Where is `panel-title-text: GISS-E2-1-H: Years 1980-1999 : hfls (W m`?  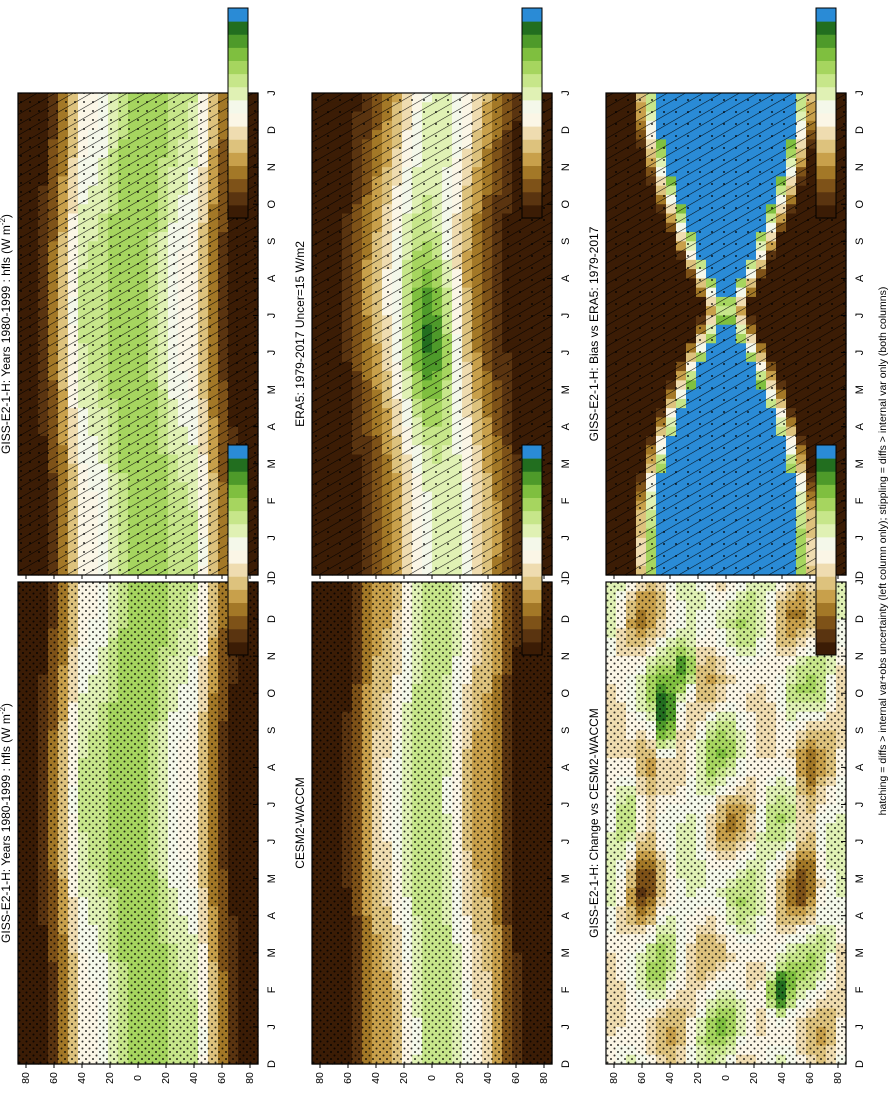
panel-title-text: GISS-E2-1-H: Years 1980-1999 : hfls (W m is located at coordinates (6, 339).